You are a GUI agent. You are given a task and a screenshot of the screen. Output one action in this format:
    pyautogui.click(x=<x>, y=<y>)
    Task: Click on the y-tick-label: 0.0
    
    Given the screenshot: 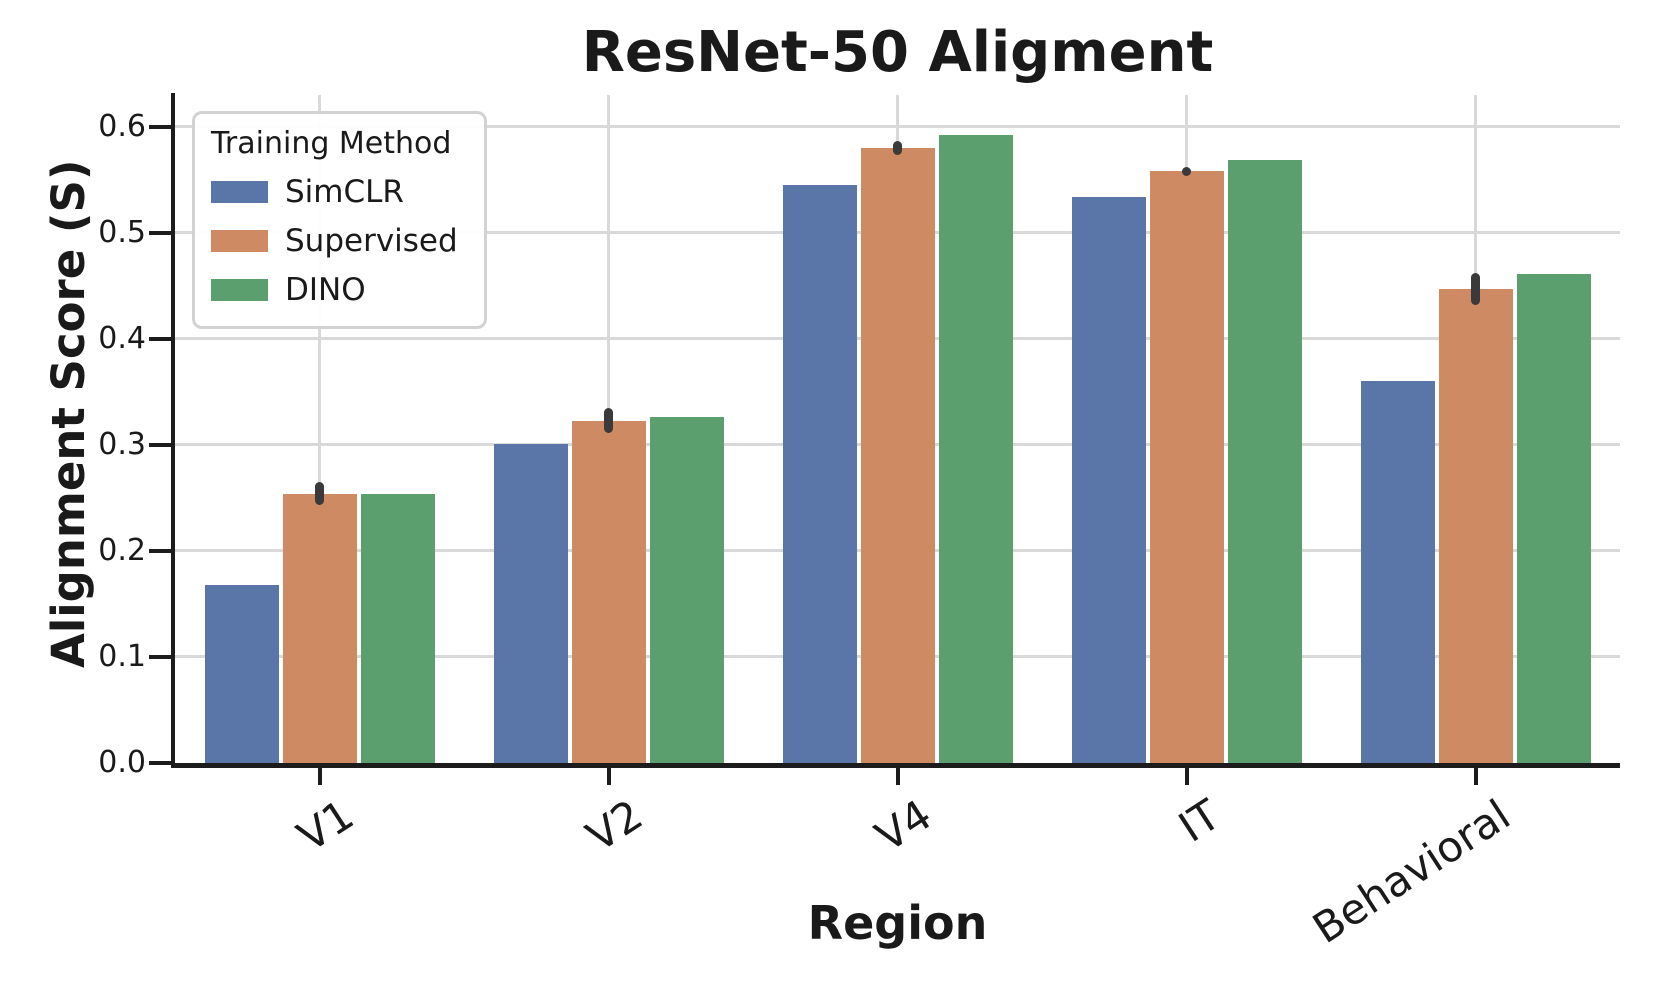 What is the action you would take?
    pyautogui.click(x=122, y=762)
    